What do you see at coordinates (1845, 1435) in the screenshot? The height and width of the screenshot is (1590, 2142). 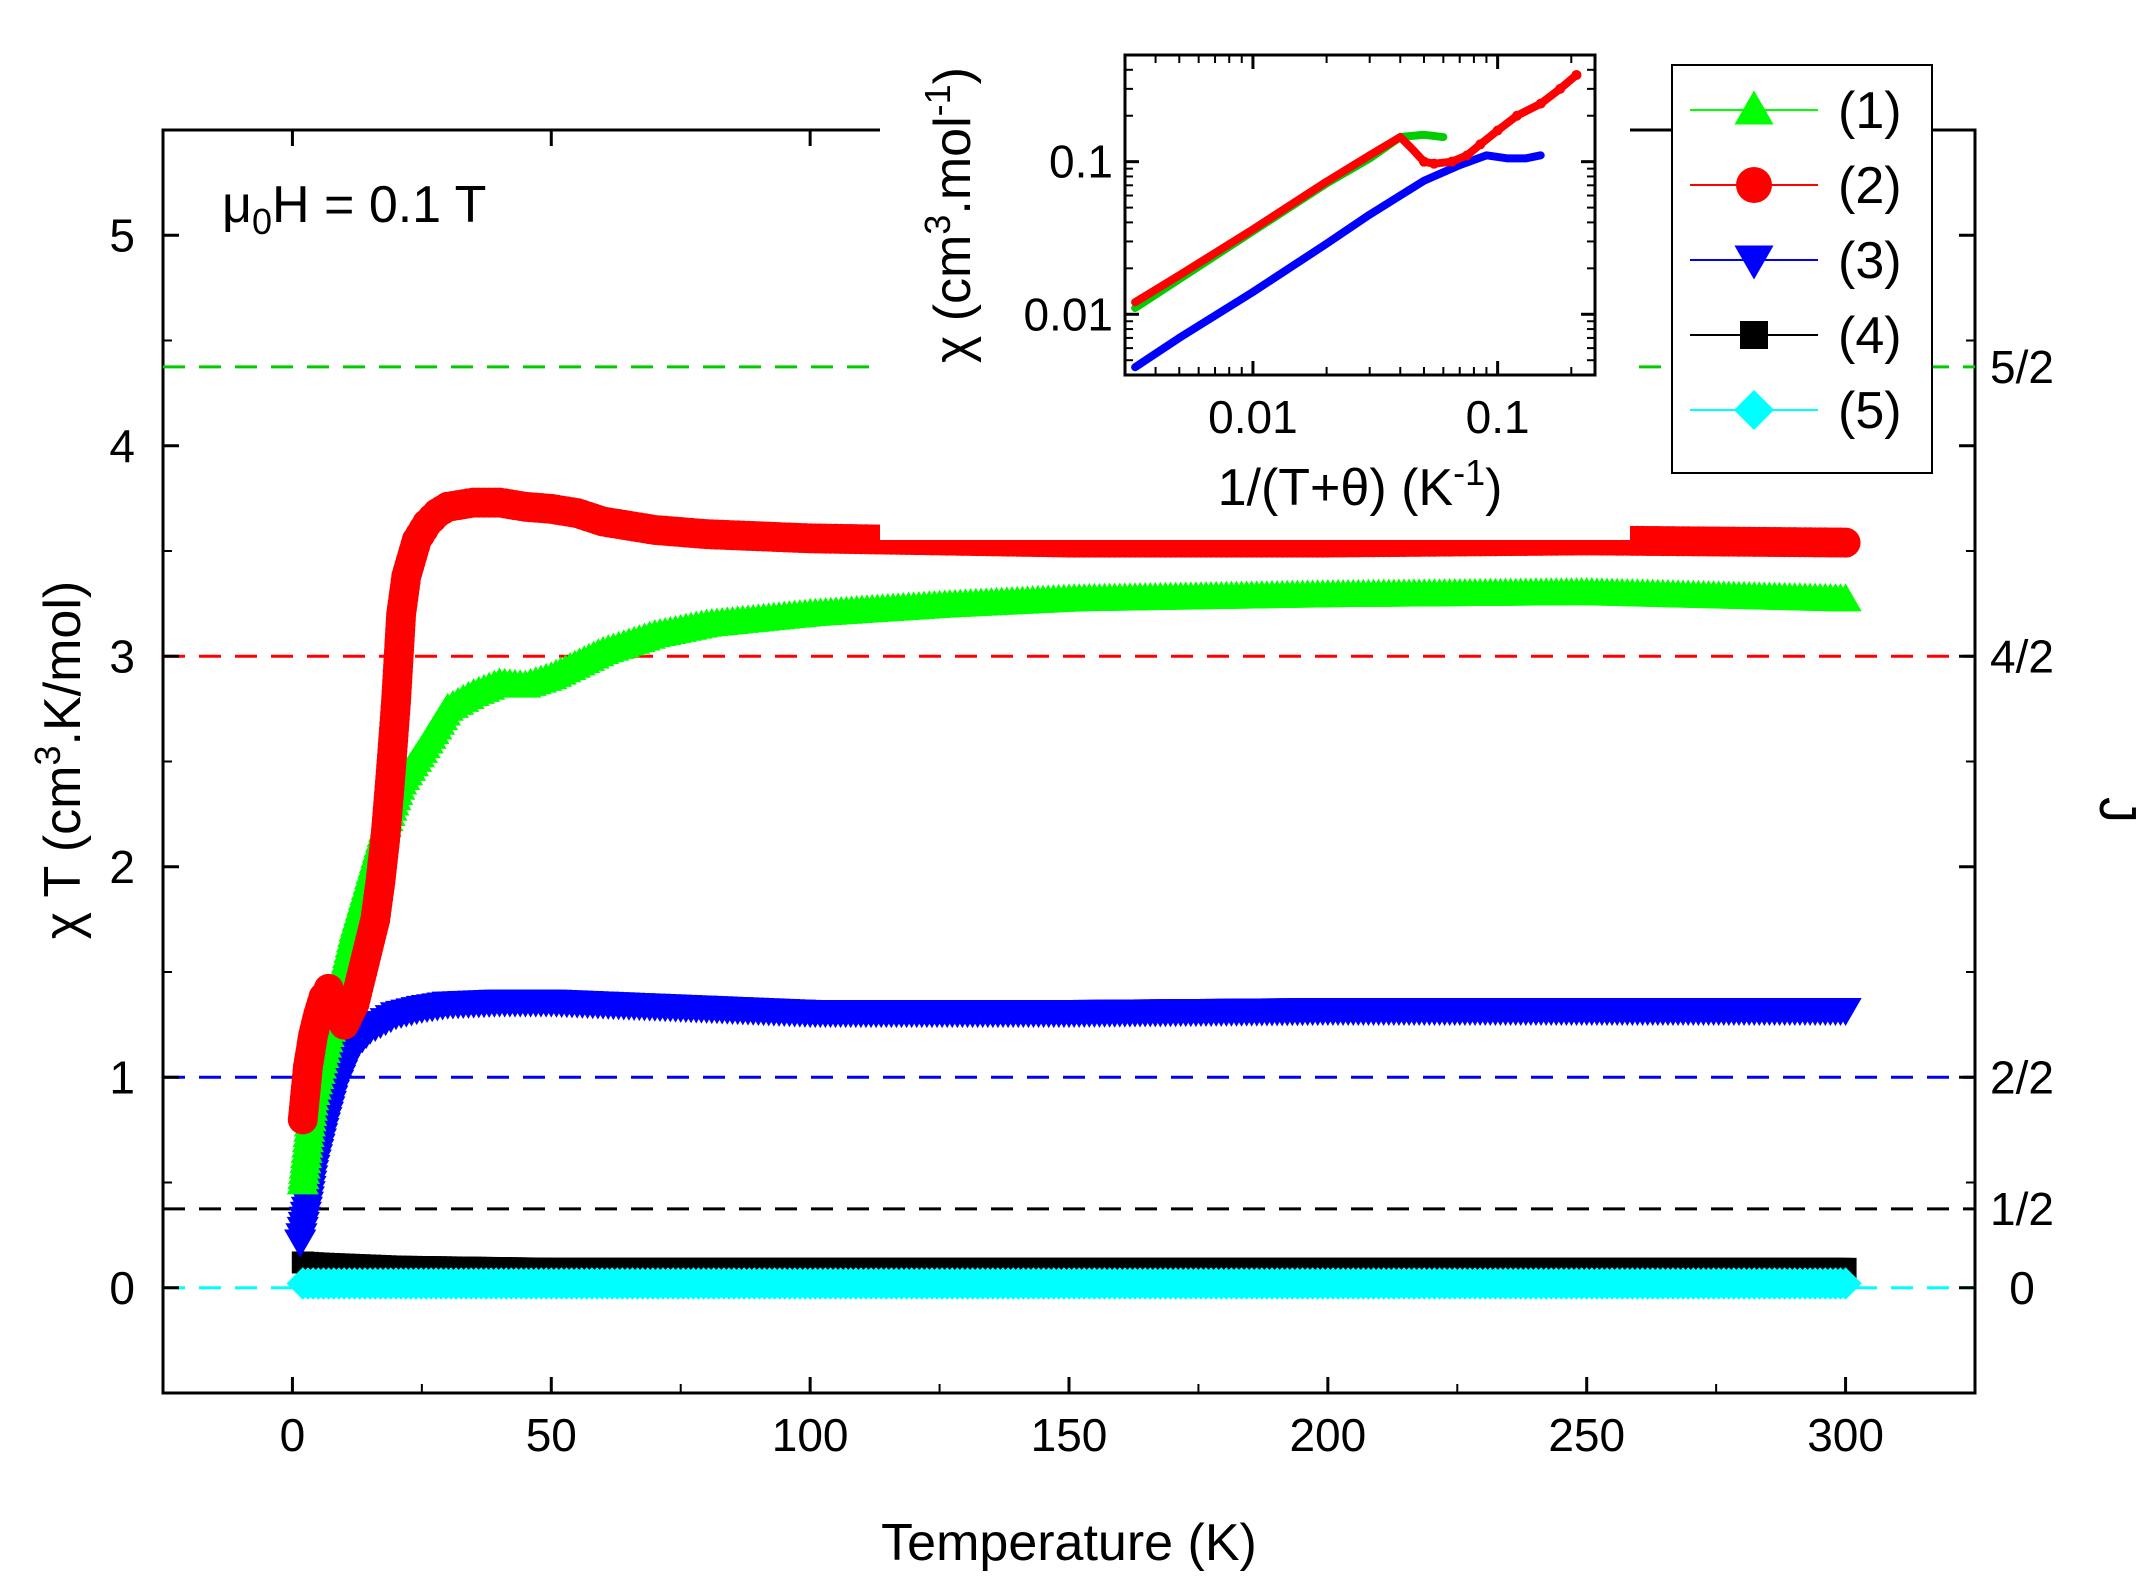 I see `x-tick-label: 300` at bounding box center [1845, 1435].